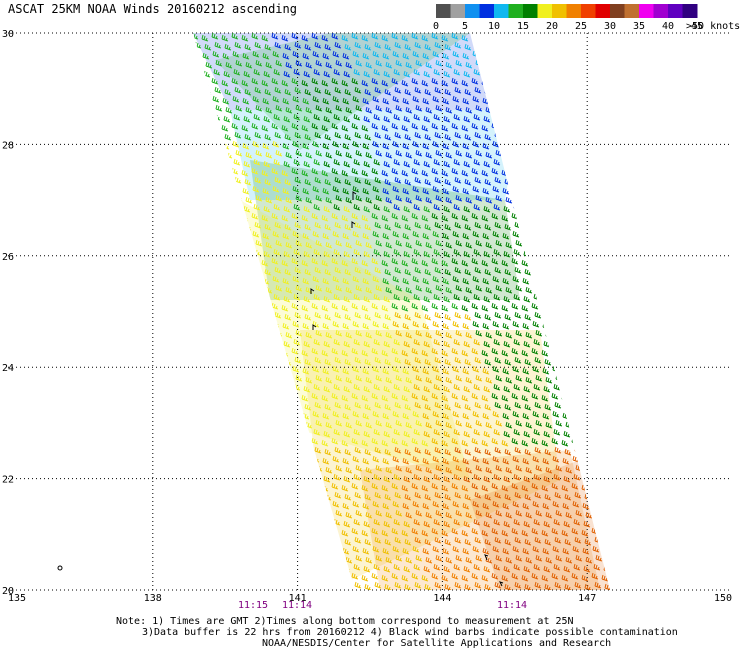 The width and height of the screenshot is (740, 650). Describe the element at coordinates (581, 26) in the screenshot. I see `legend-label: 25` at that location.